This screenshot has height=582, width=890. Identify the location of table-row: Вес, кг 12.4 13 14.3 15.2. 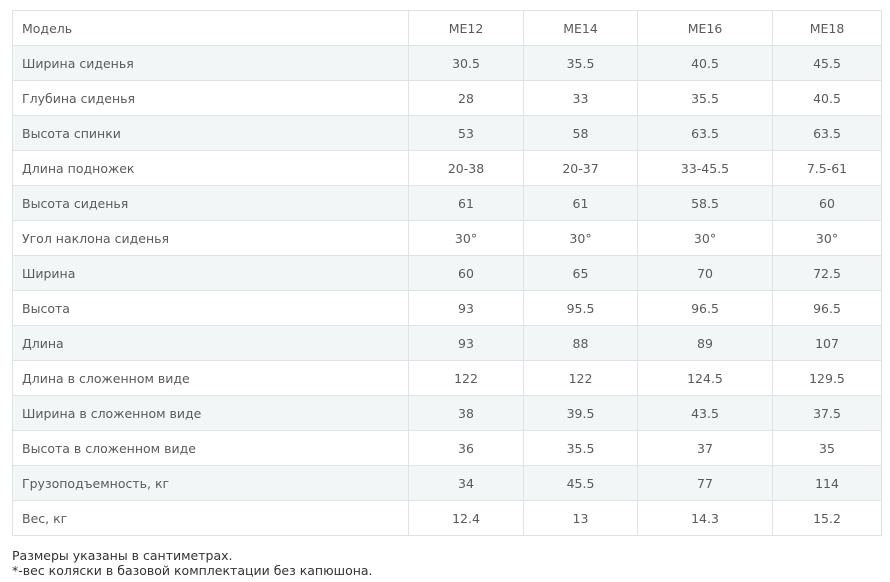
(447, 518).